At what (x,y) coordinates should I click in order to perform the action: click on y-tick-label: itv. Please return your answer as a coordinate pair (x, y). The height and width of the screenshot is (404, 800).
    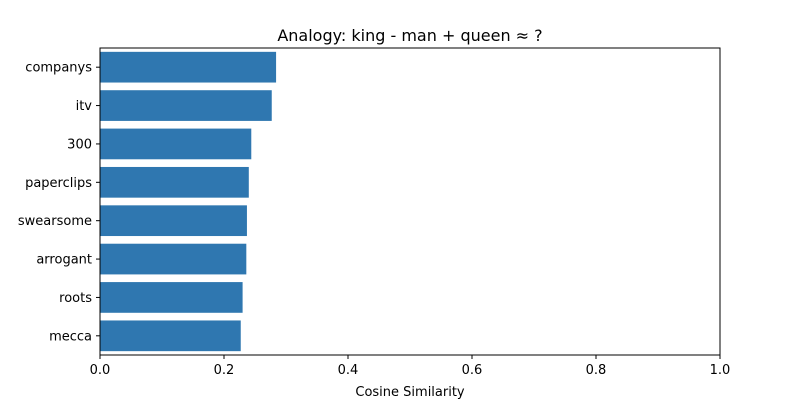
    Looking at the image, I should click on (84, 106).